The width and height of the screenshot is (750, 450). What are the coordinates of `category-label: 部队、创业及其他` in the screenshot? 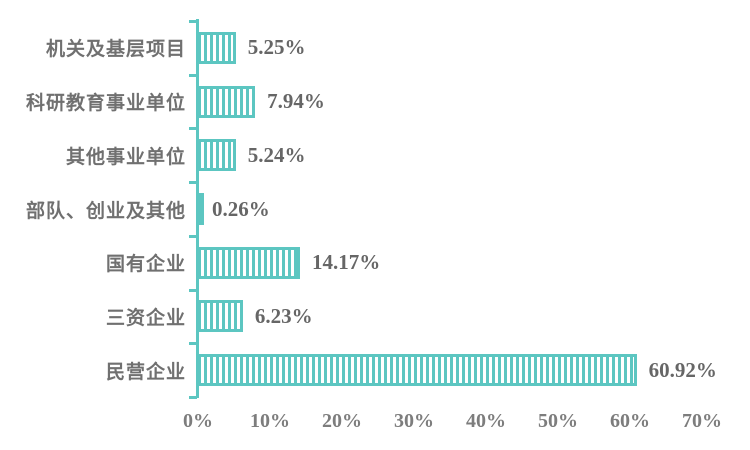 It's located at (105, 211).